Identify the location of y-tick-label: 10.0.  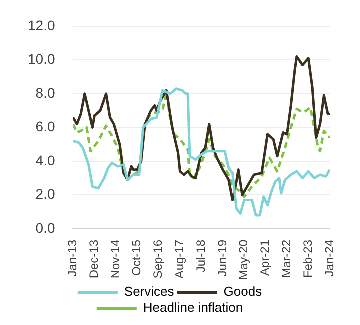
(42, 59).